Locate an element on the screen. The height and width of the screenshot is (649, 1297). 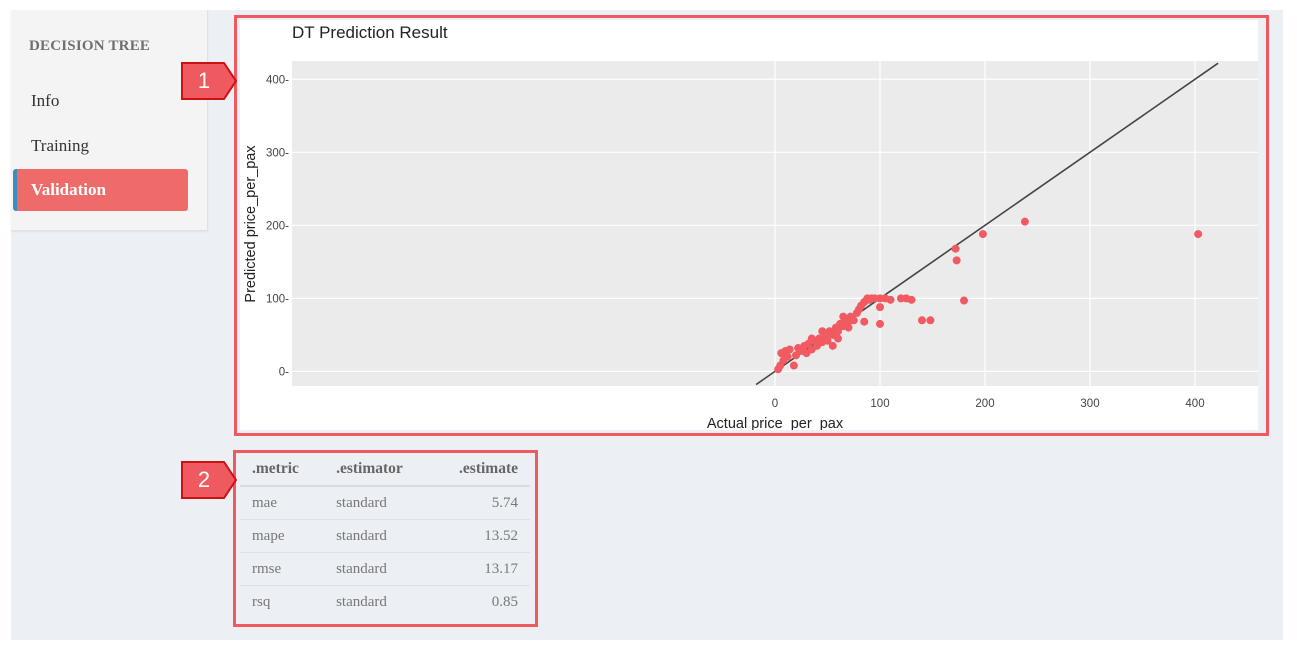
chart-title: DT Prediction Result is located at coordinates (370, 32).